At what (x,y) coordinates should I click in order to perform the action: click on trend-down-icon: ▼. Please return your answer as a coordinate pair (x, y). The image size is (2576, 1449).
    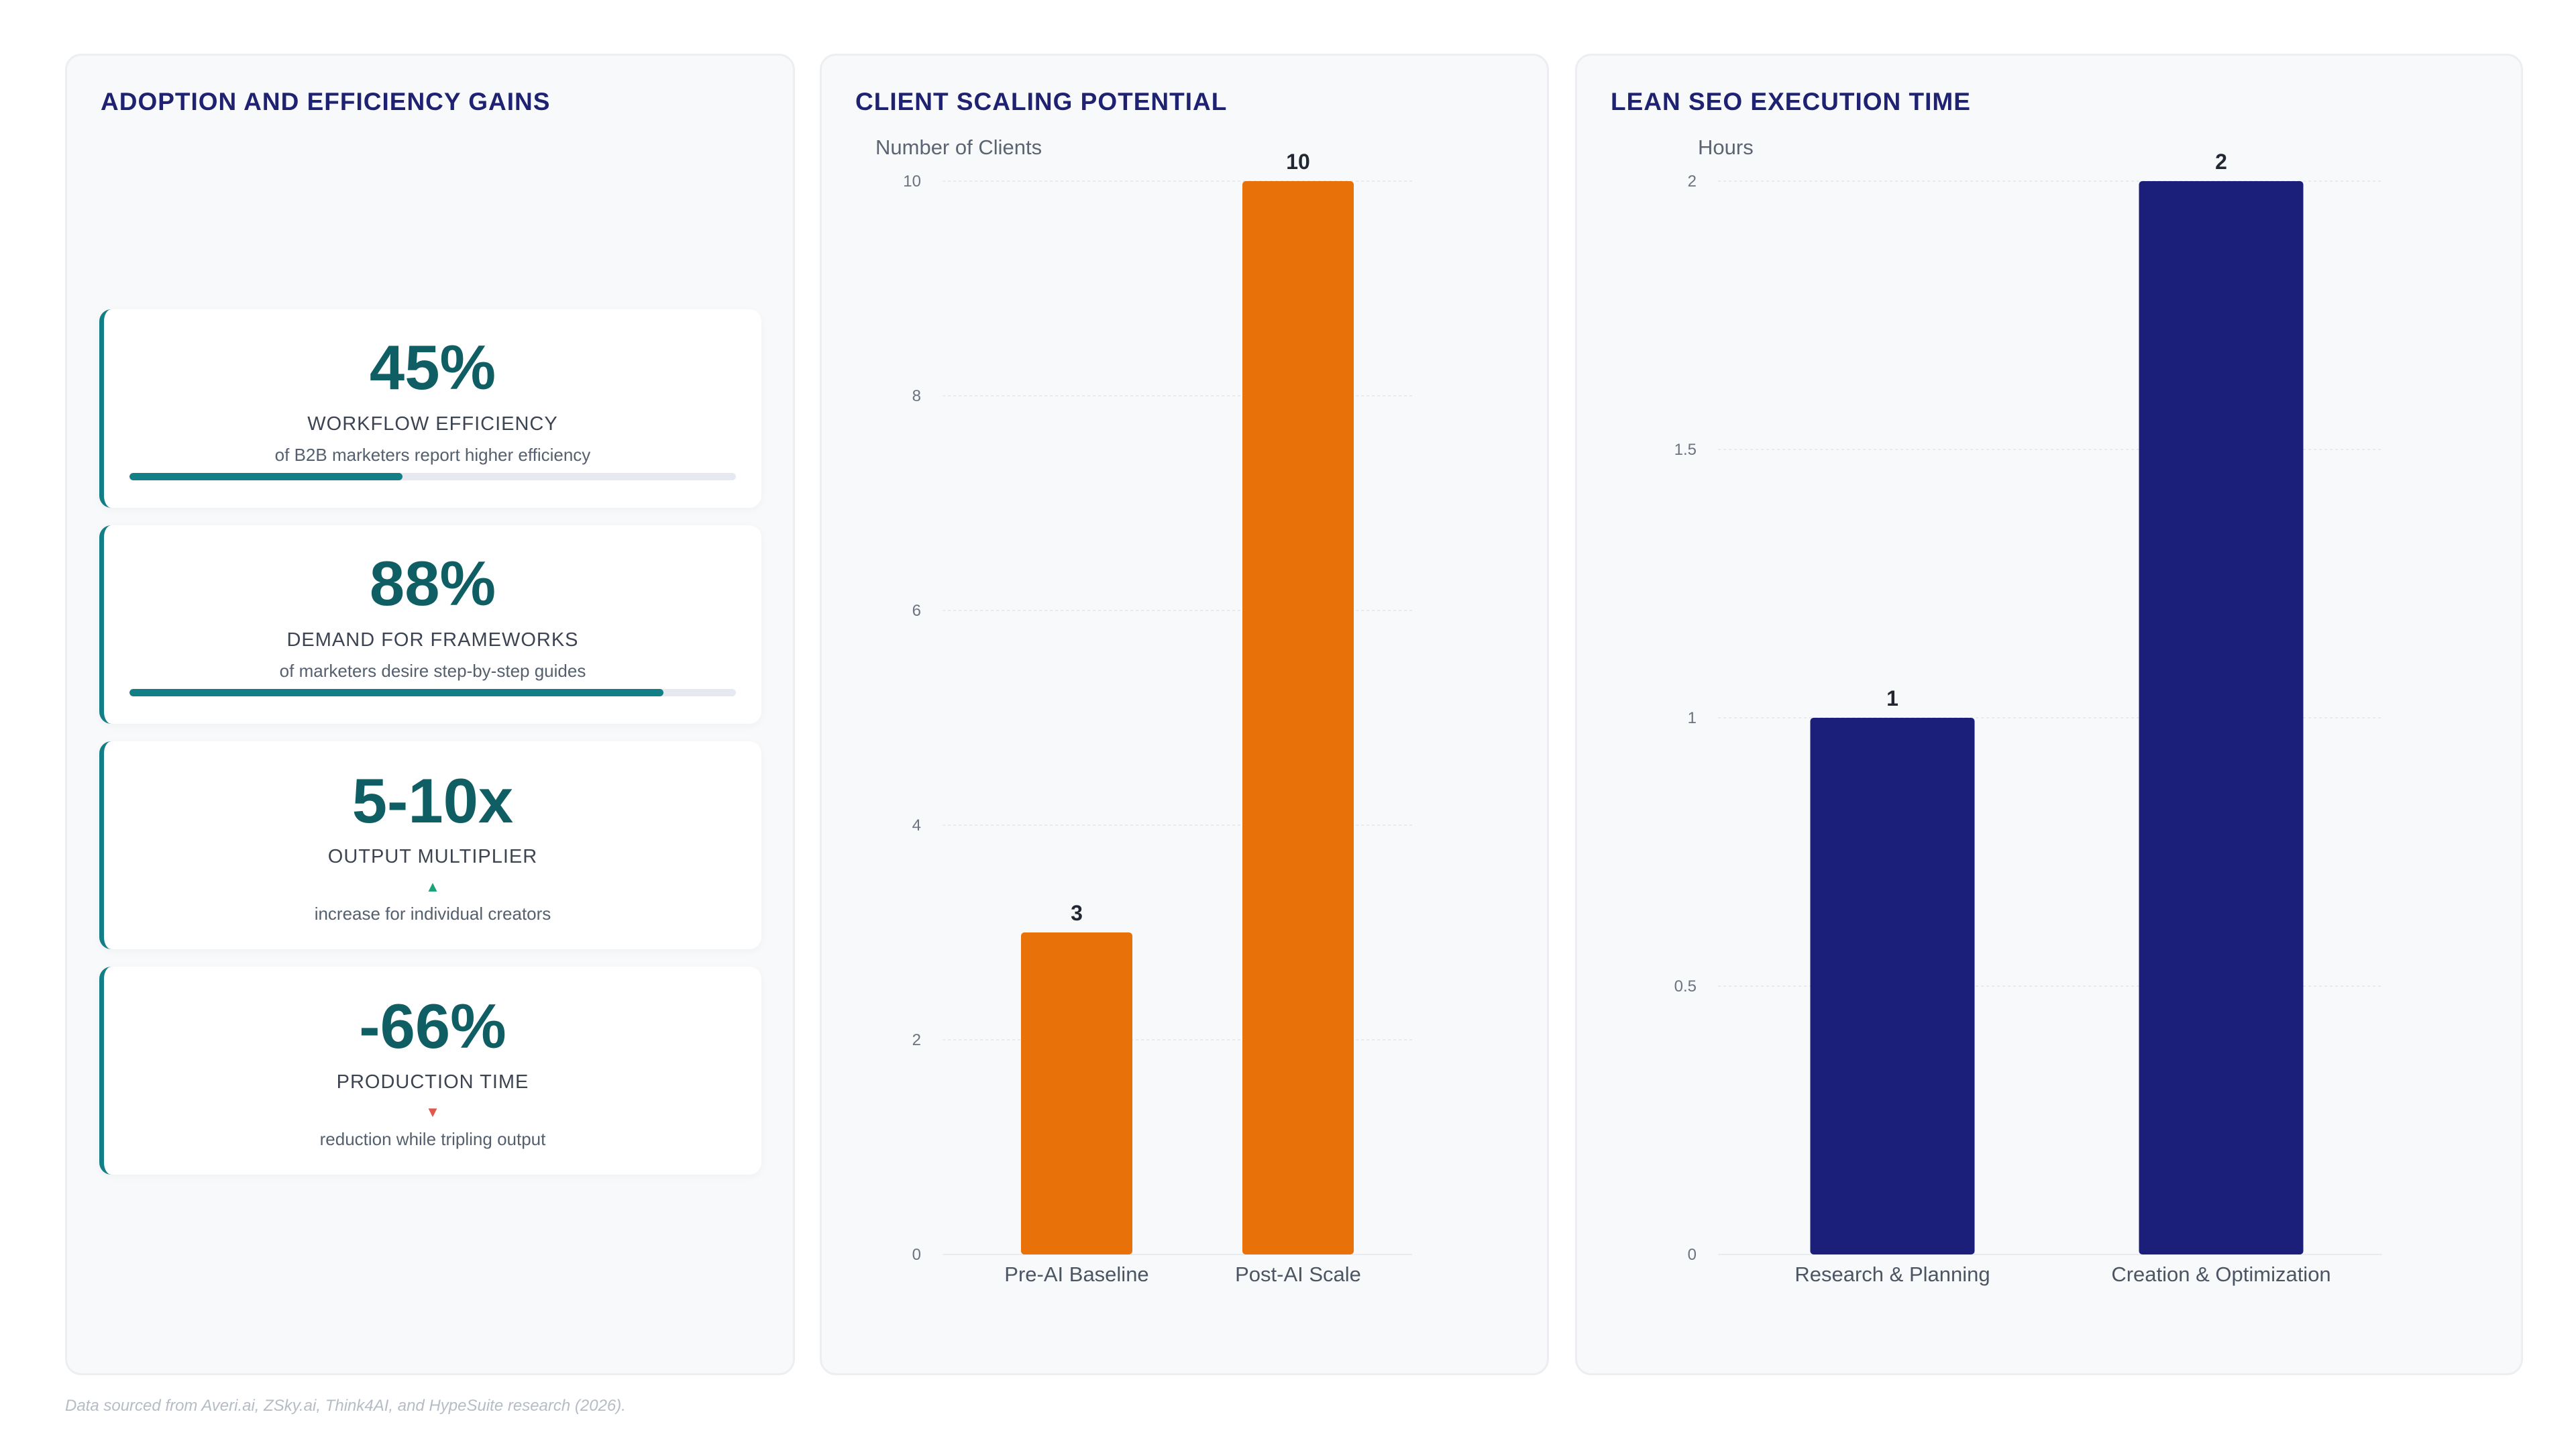
    Looking at the image, I should click on (432, 1112).